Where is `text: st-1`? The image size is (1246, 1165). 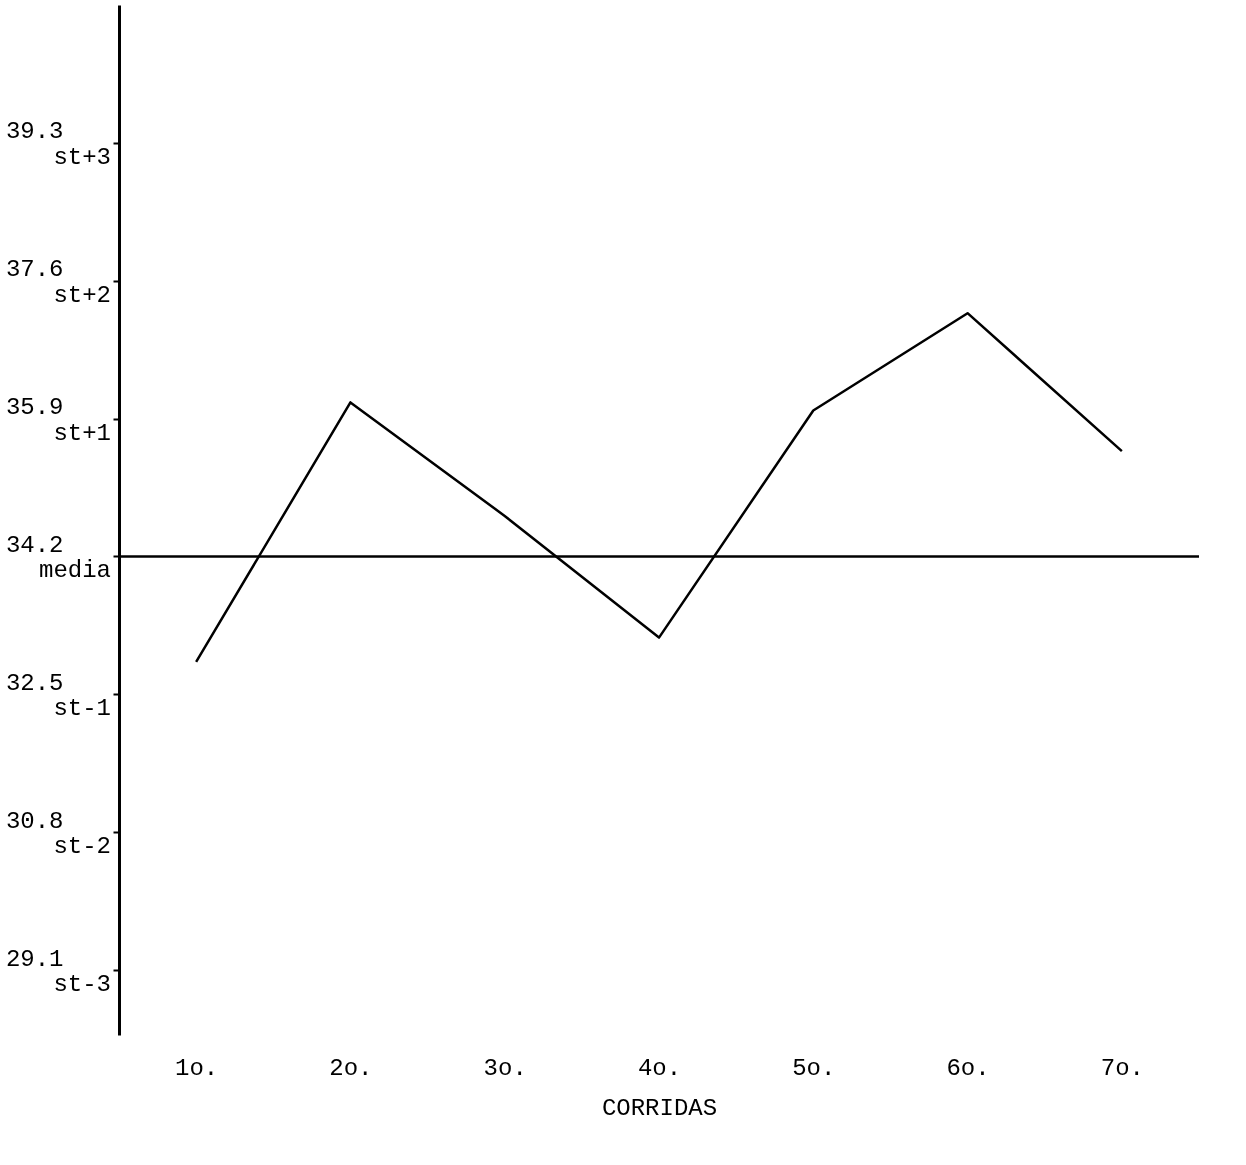 text: st-1 is located at coordinates (82, 709).